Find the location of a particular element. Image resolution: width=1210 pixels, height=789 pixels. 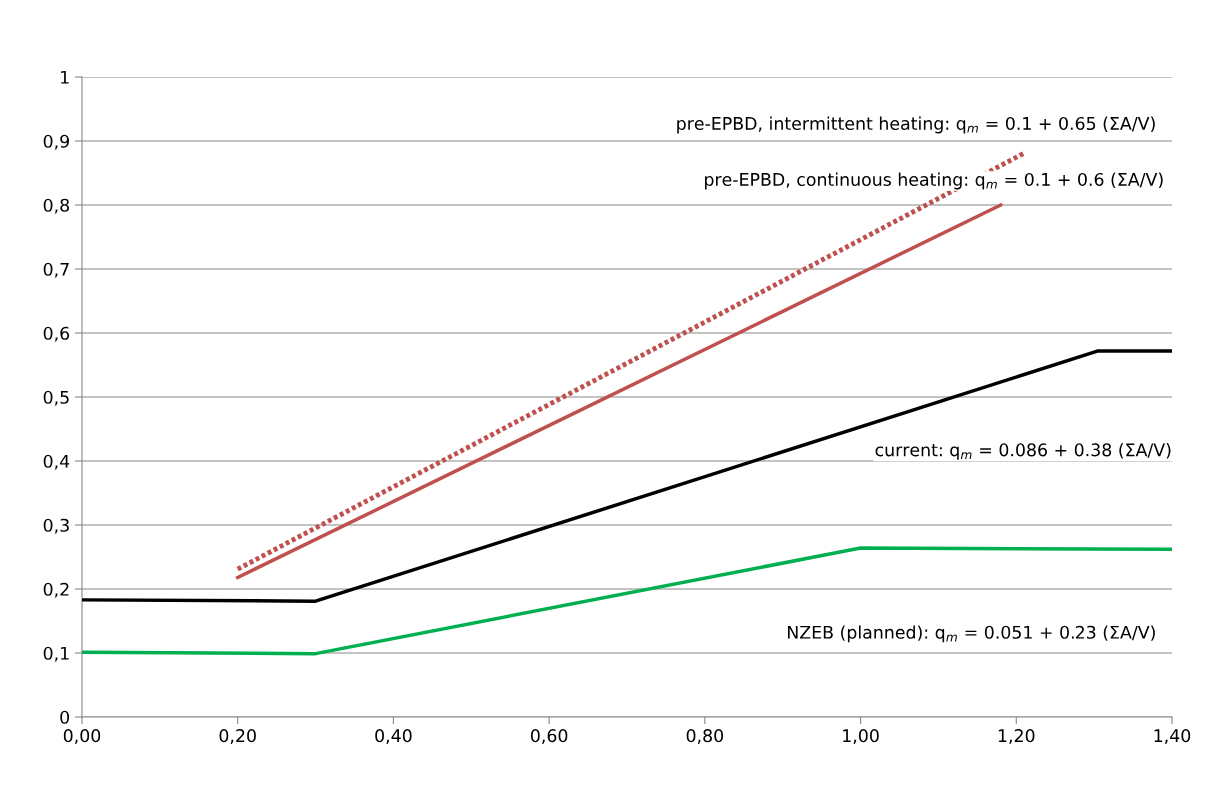

y-tick-label: 0,8 is located at coordinates (56, 206).